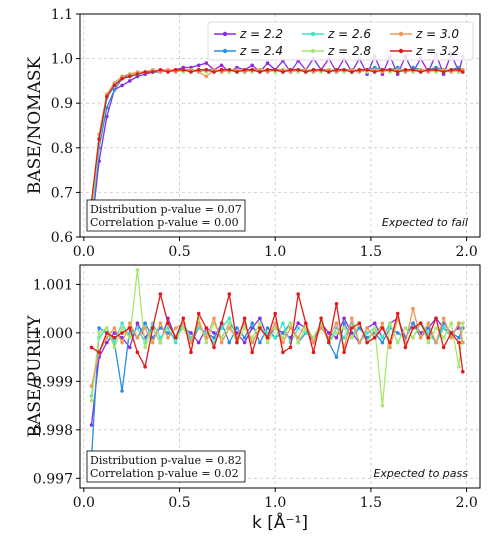 The width and height of the screenshot is (488, 543). Describe the element at coordinates (166, 215) in the screenshot. I see `stats-box` at that location.